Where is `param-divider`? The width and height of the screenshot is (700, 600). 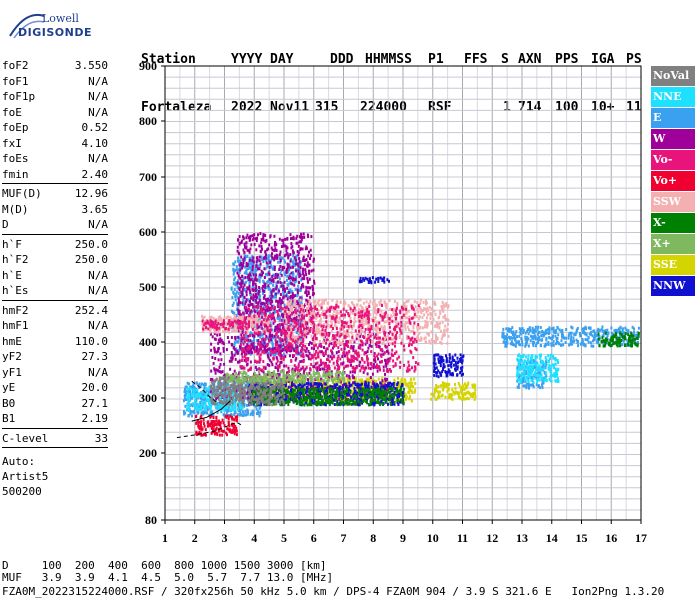
param-divider is located at coordinates (55, 300).